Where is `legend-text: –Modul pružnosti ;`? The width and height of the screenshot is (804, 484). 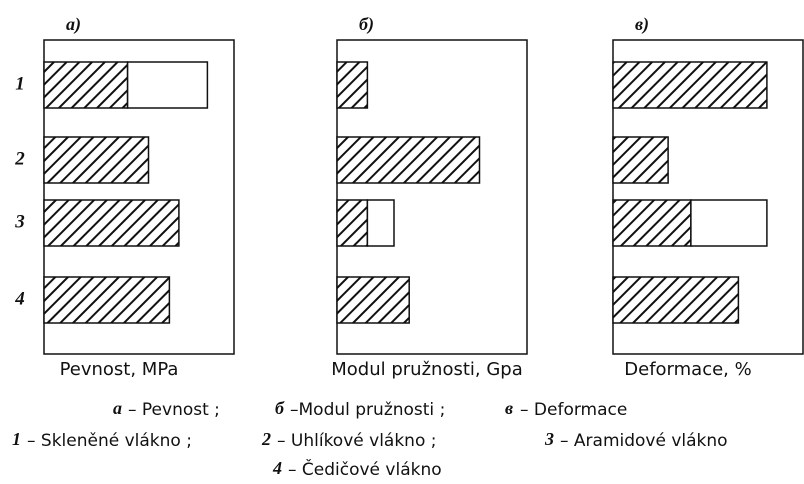 legend-text: –Modul pružnosti ; is located at coordinates (367, 410).